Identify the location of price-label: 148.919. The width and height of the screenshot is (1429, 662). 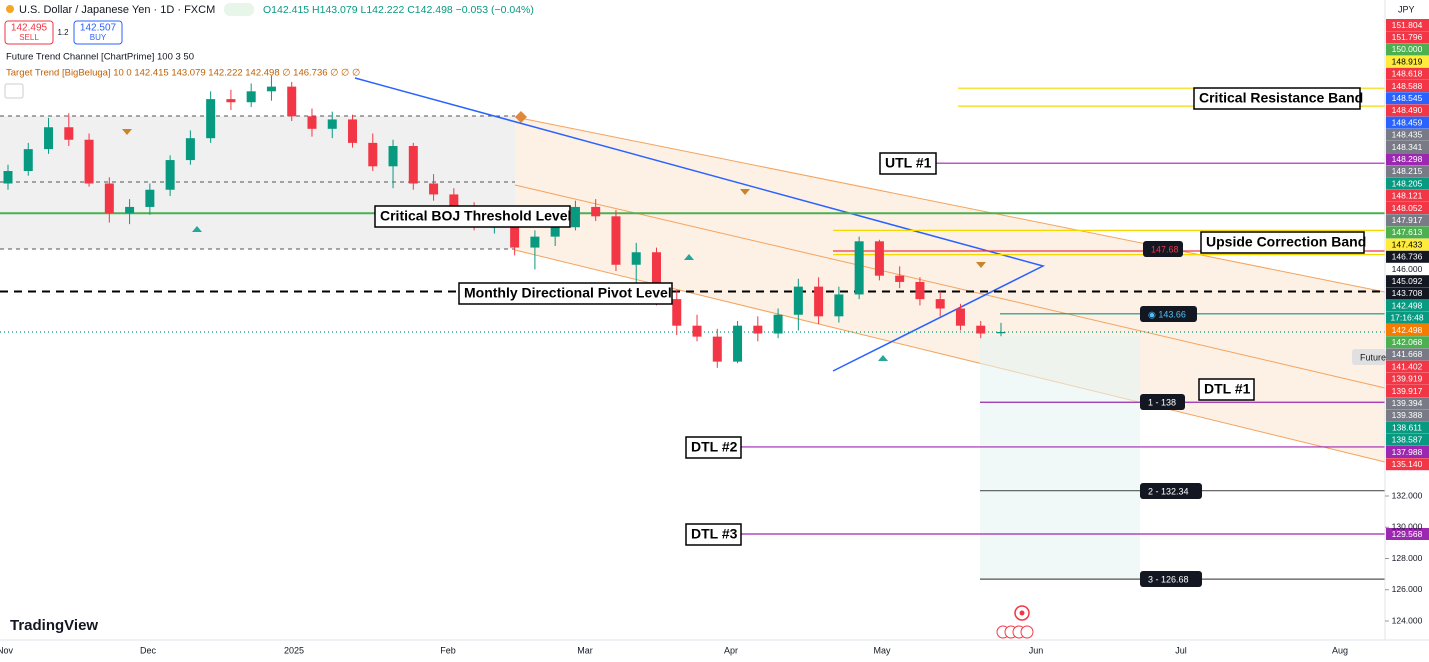
(1407, 61).